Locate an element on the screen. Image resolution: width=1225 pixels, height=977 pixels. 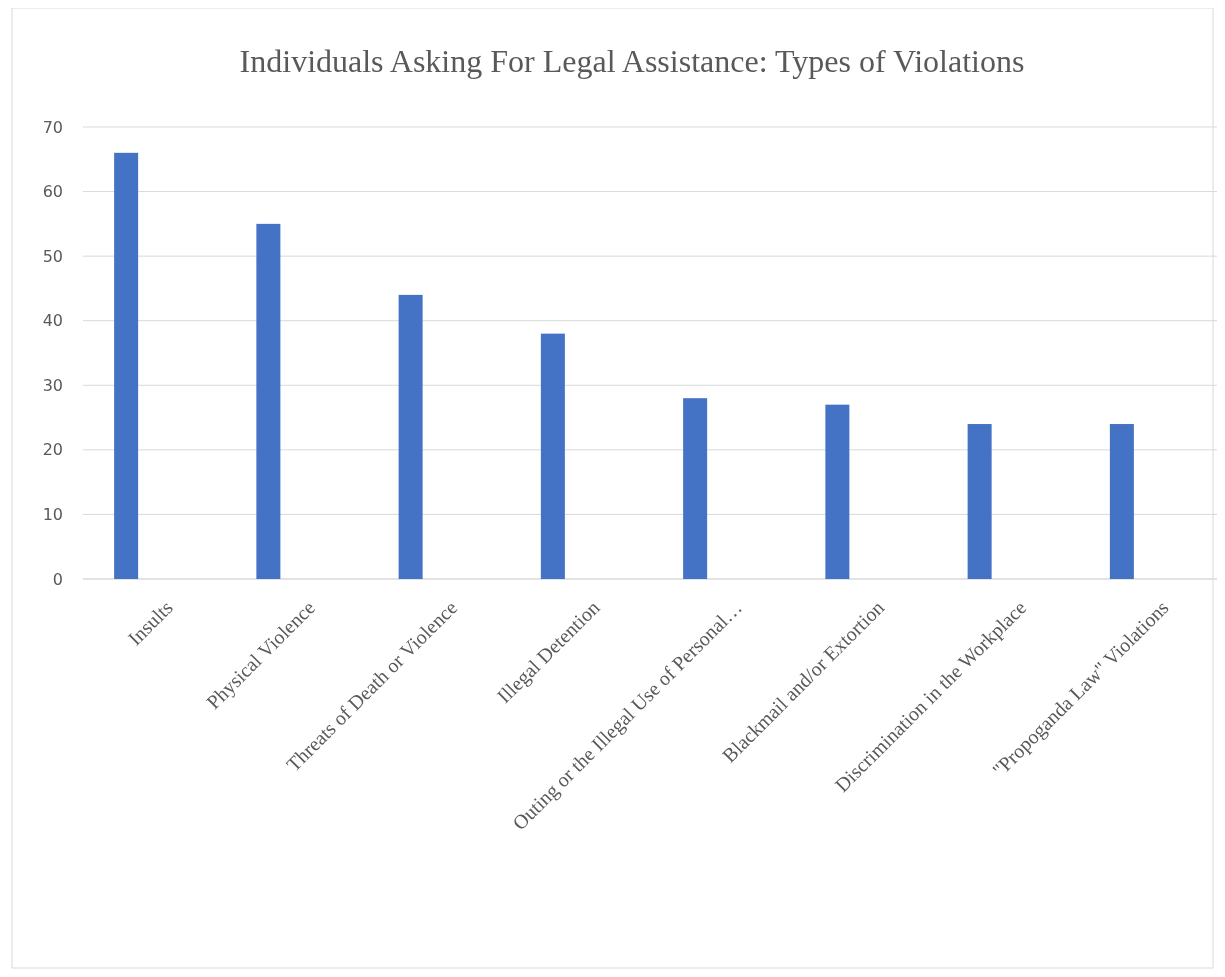
y-tick-label: 20 is located at coordinates (52, 450).